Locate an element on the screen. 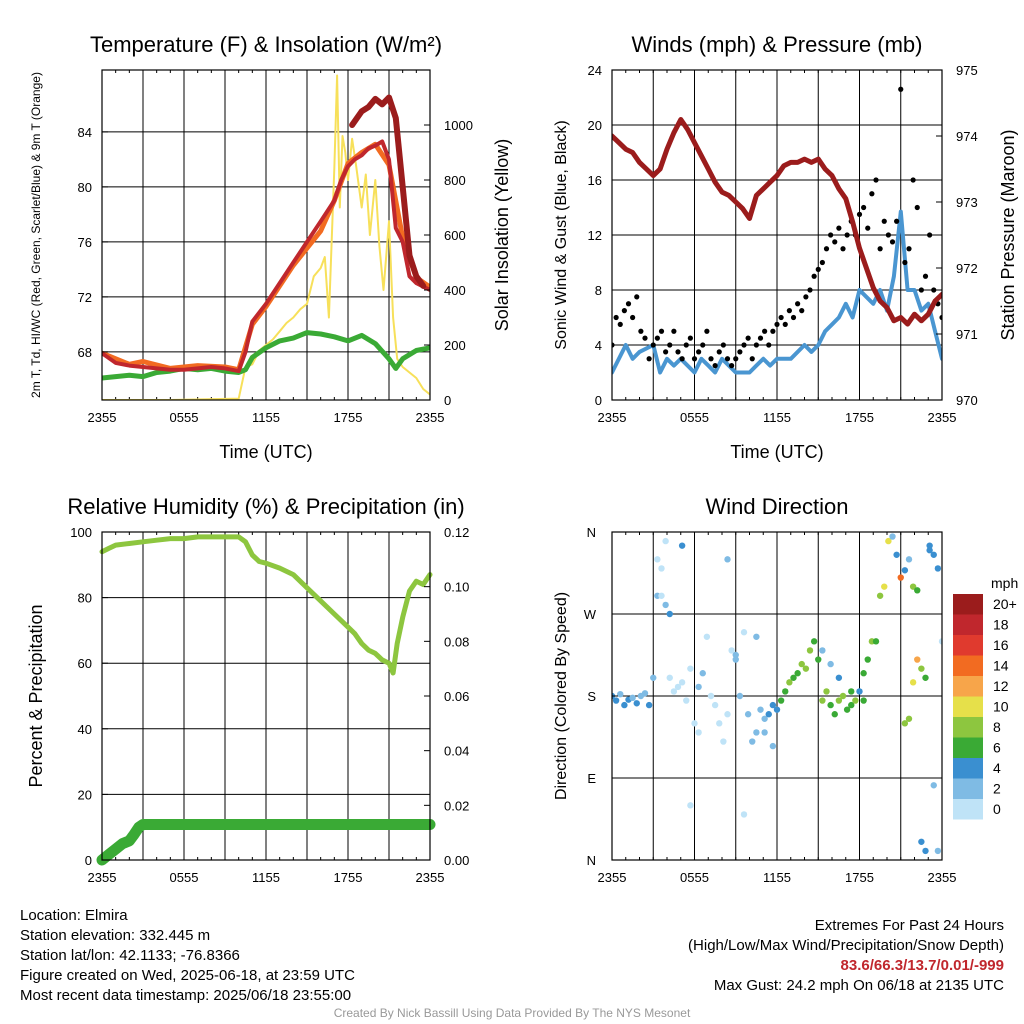 The height and width of the screenshot is (1024, 1024). y-tick-label: E is located at coordinates (591, 778).